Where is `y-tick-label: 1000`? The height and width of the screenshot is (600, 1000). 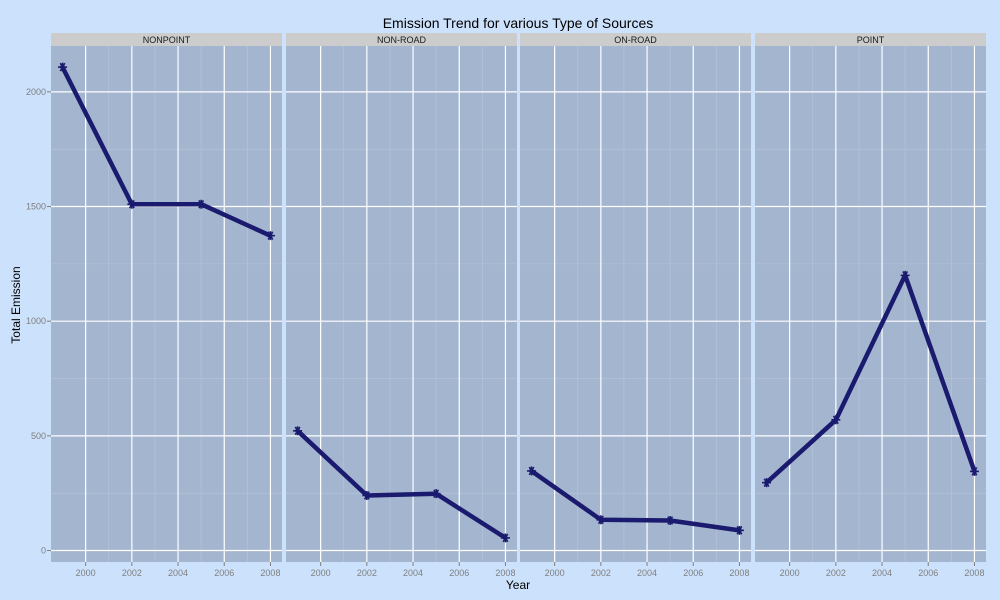
y-tick-label: 1000 is located at coordinates (36, 321).